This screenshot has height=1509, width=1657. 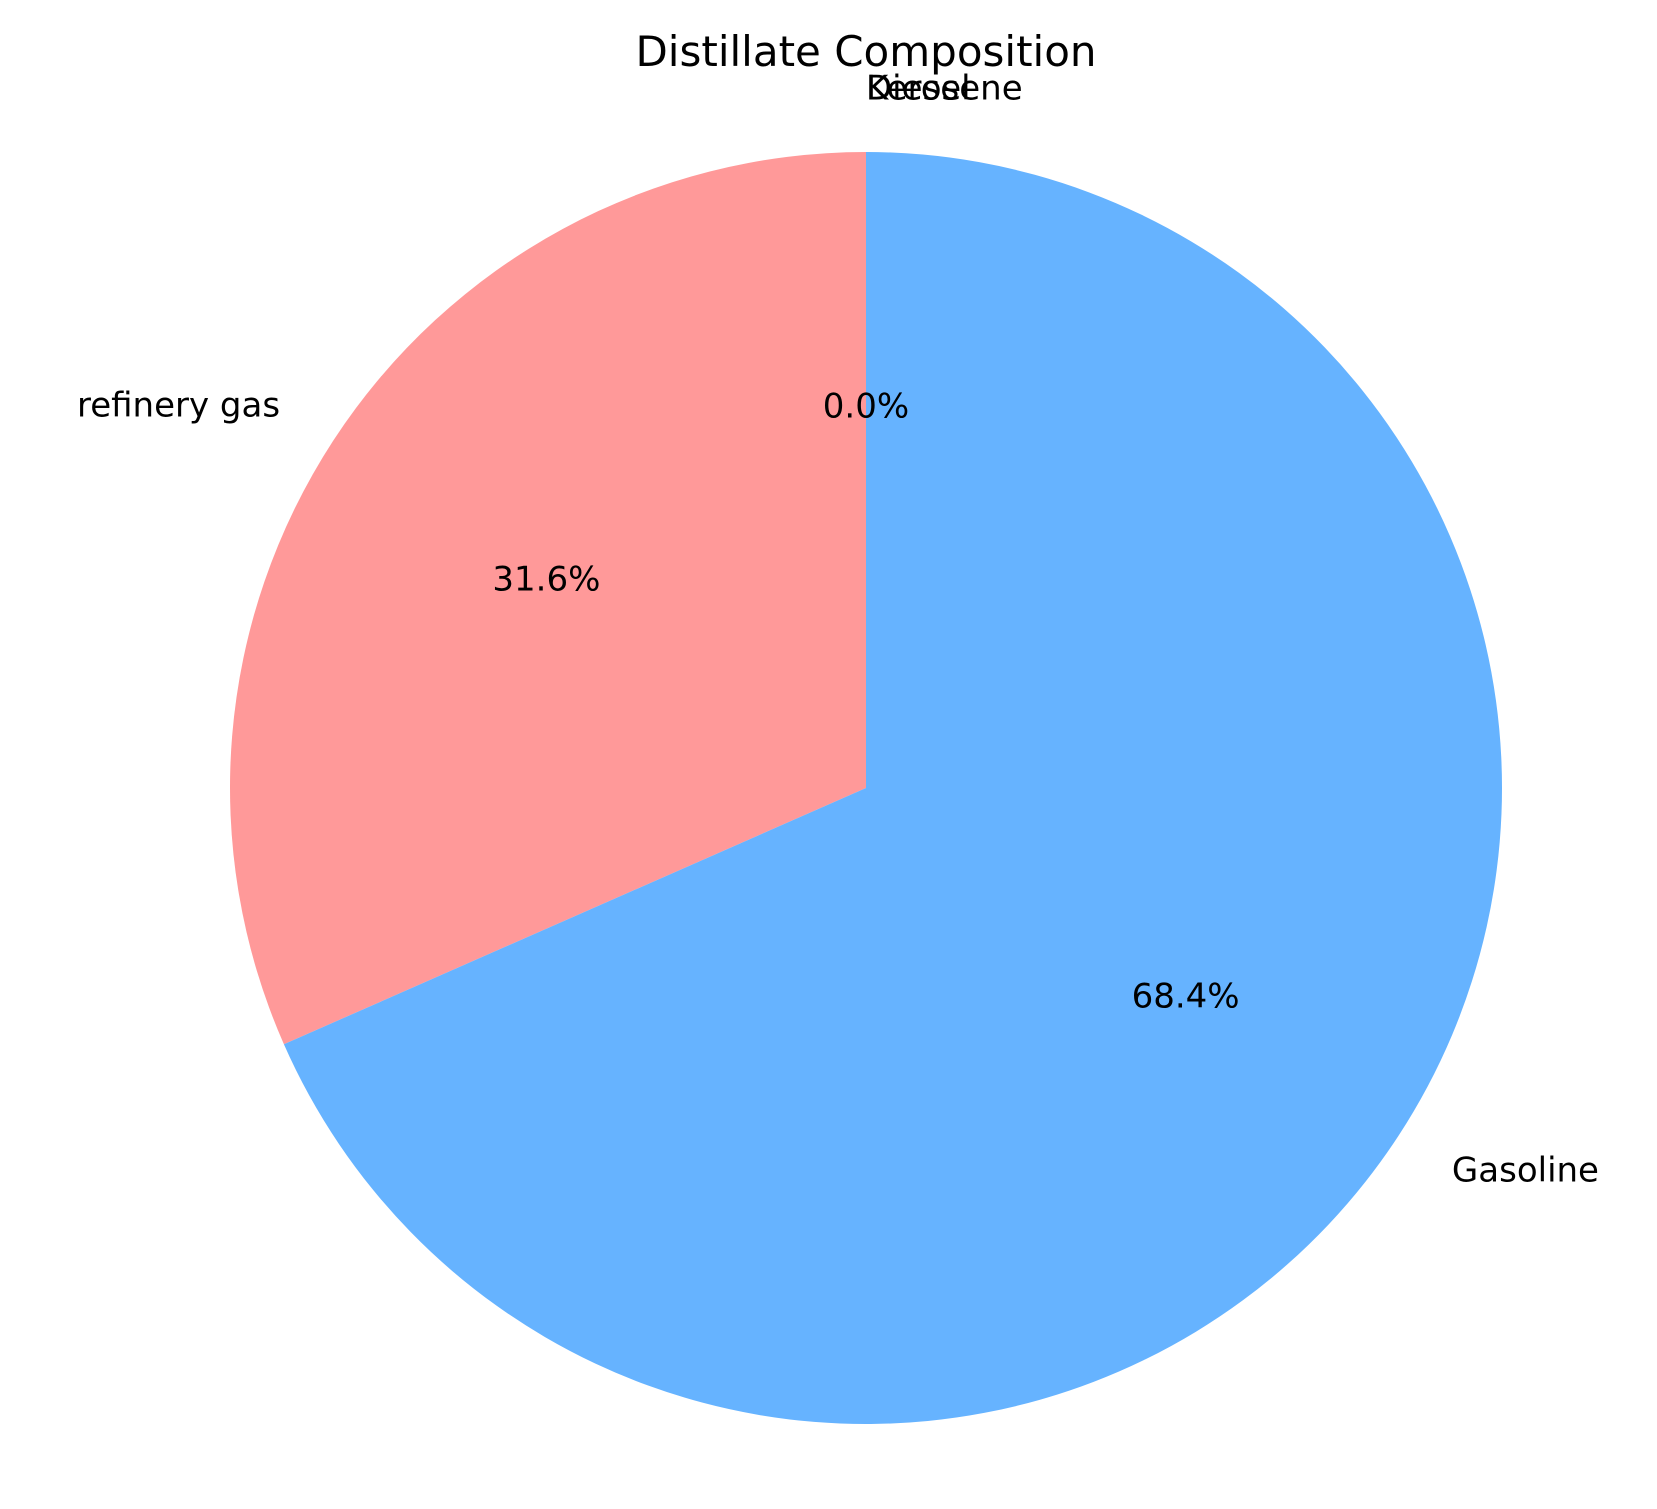 I want to click on label-kerosene: Kerosene, so click(x=944, y=88).